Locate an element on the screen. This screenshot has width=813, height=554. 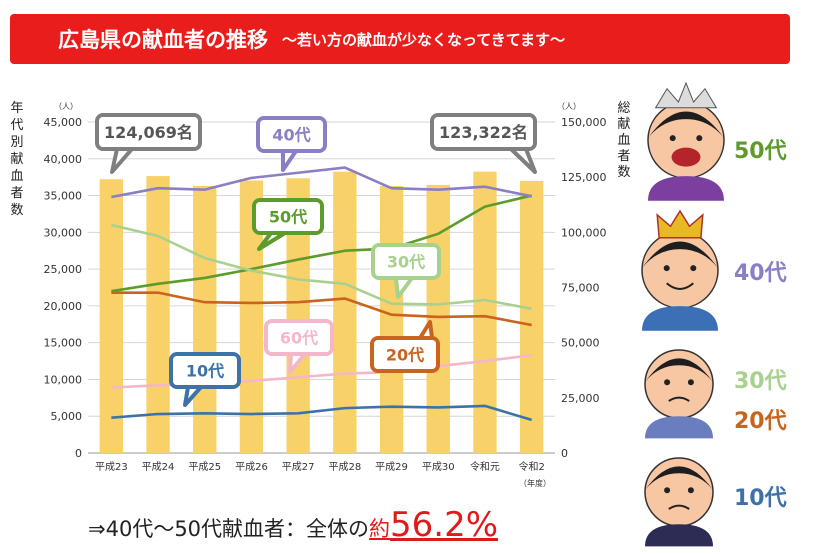
left-axis-title-char: 血 is located at coordinates (16, 176).